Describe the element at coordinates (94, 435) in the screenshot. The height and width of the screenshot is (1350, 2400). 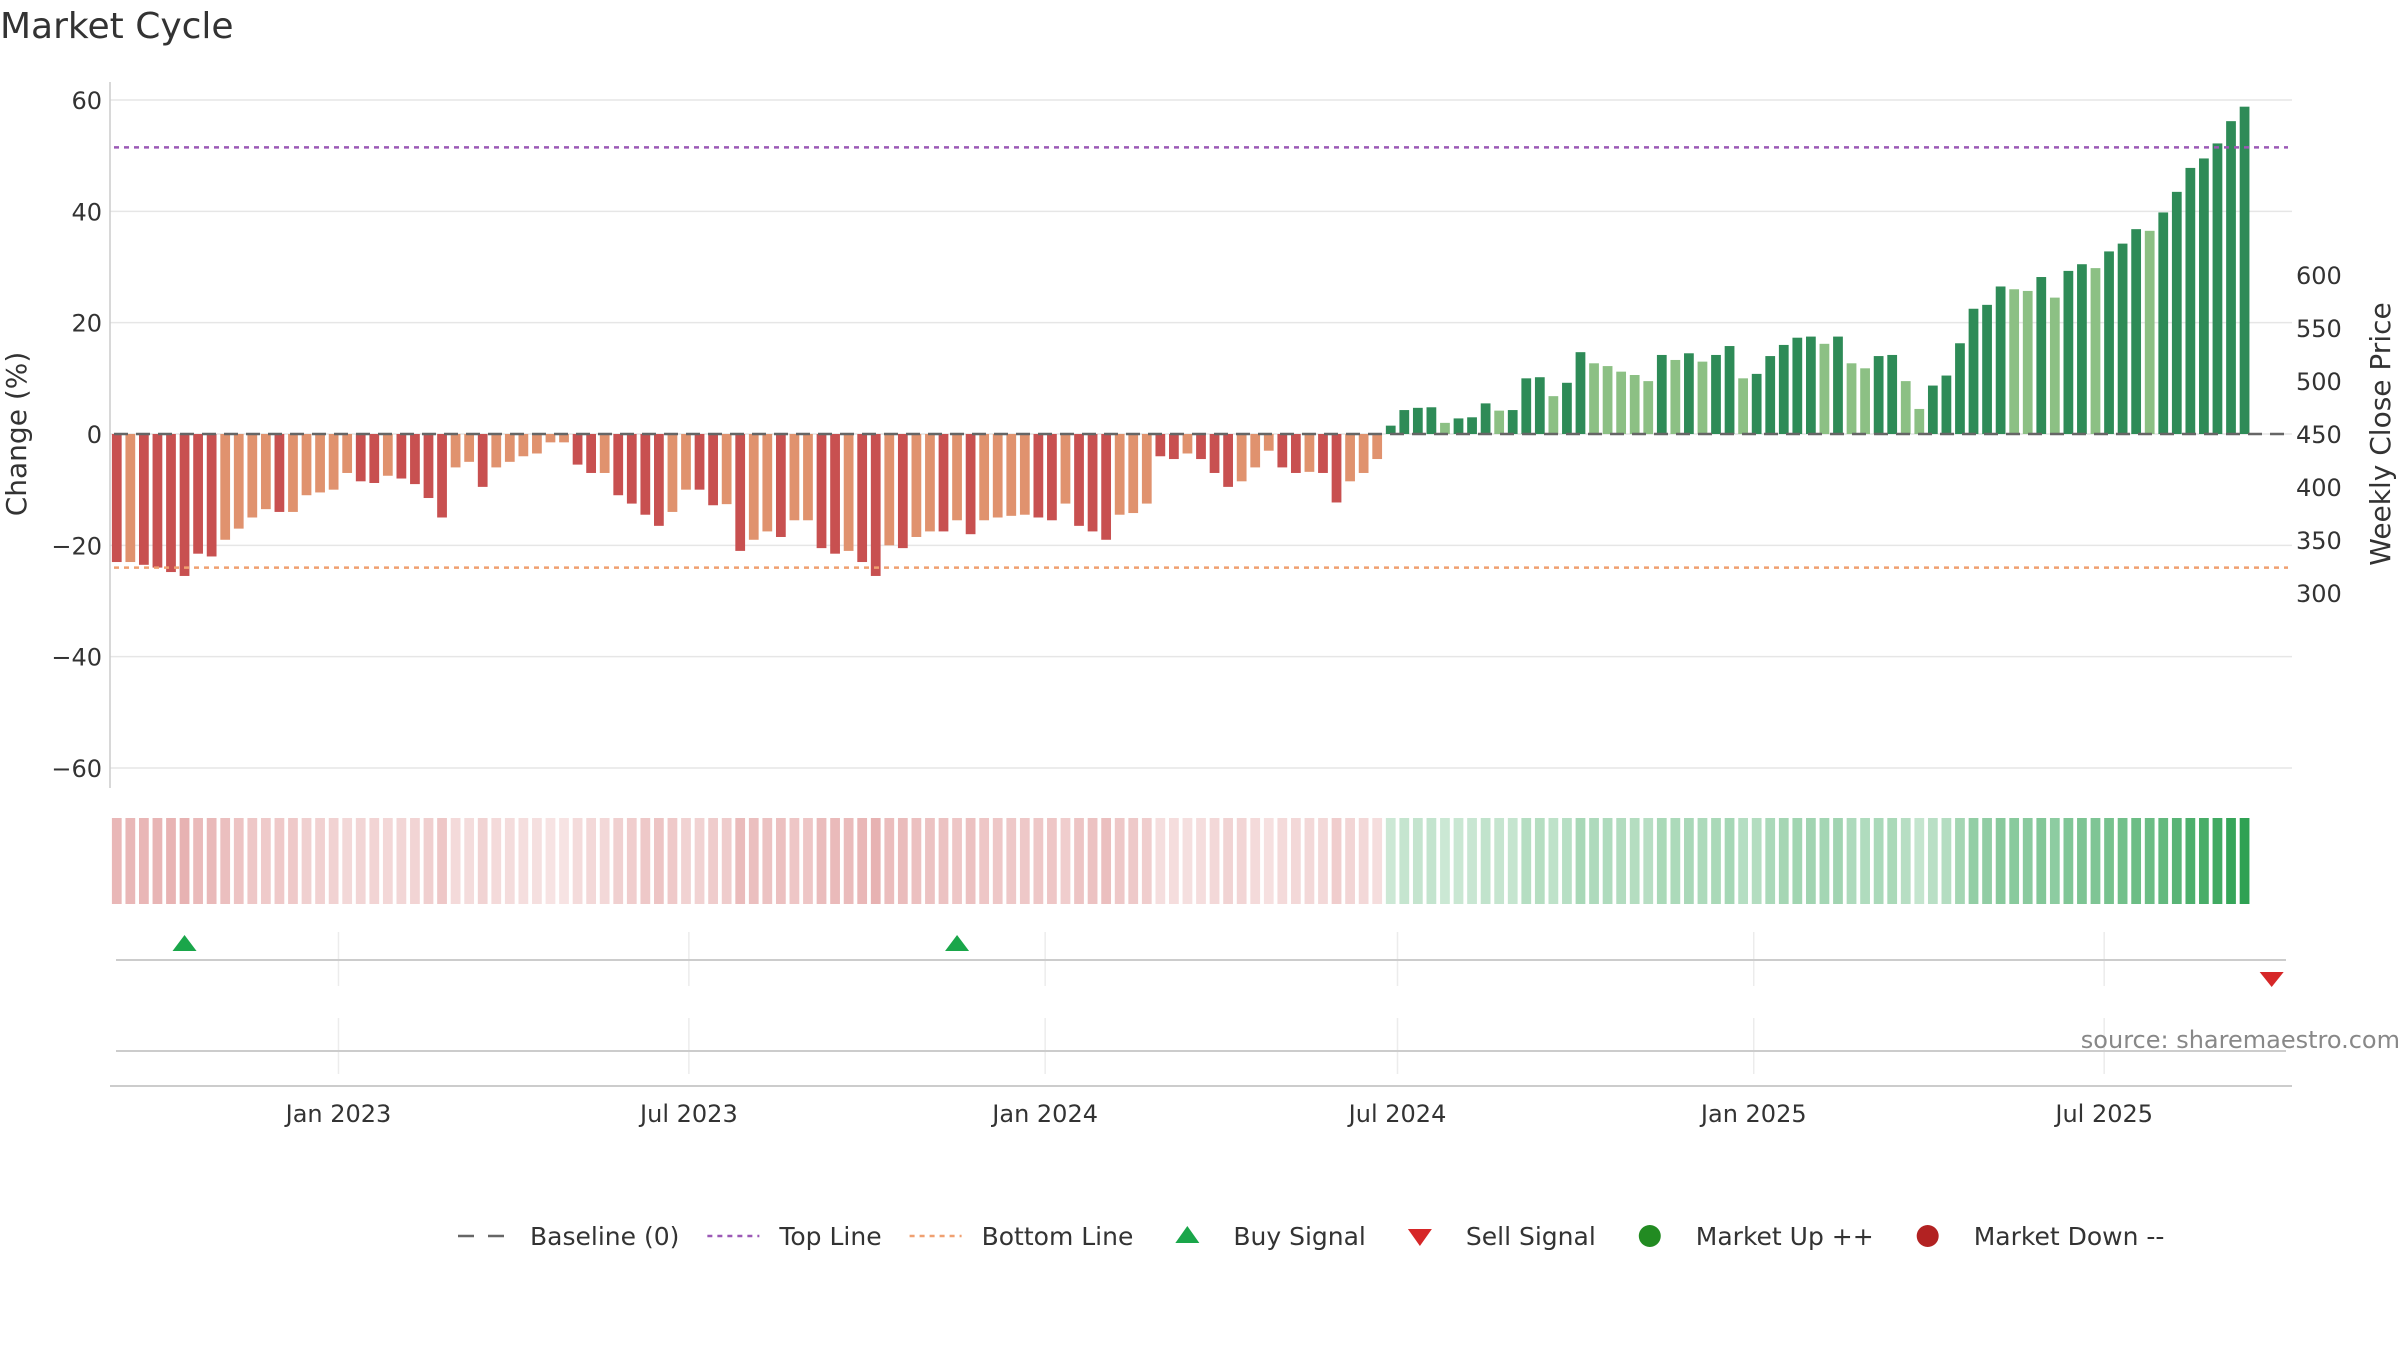
I see `y-tick-label-left: 0` at that location.